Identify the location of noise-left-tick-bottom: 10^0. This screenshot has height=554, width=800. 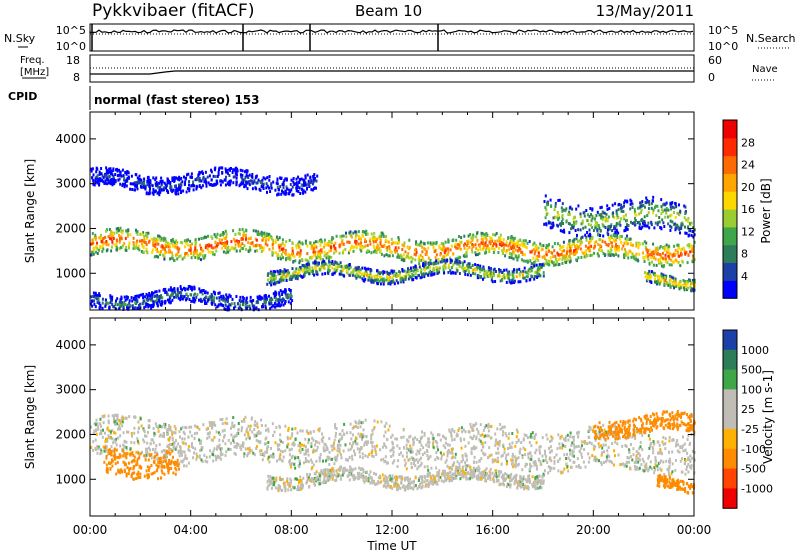
(71, 46).